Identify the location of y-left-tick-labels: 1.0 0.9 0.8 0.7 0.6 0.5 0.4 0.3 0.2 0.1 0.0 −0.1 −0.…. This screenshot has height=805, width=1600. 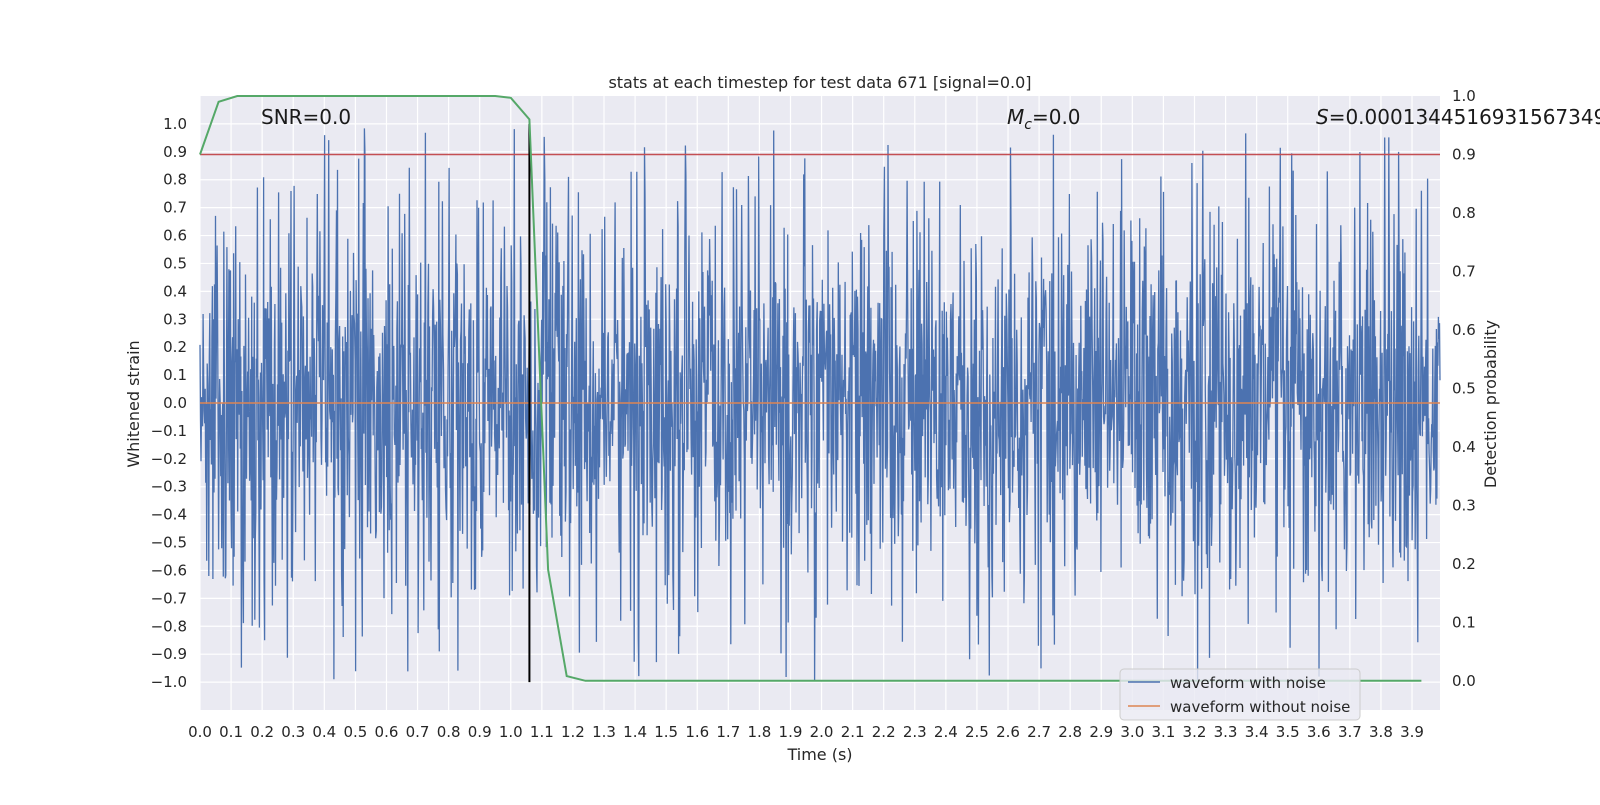
(169, 403).